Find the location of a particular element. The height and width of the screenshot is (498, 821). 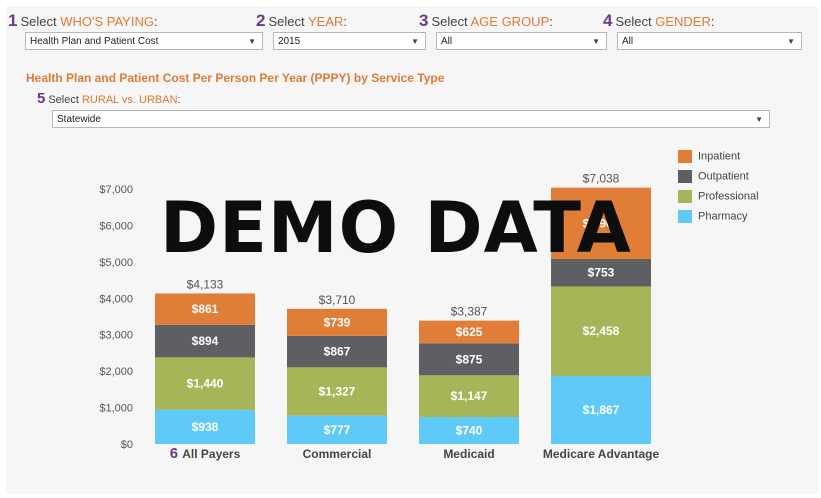

filter-who-paying-label: 1 Select WHO'S PAYING: is located at coordinates (83, 20).